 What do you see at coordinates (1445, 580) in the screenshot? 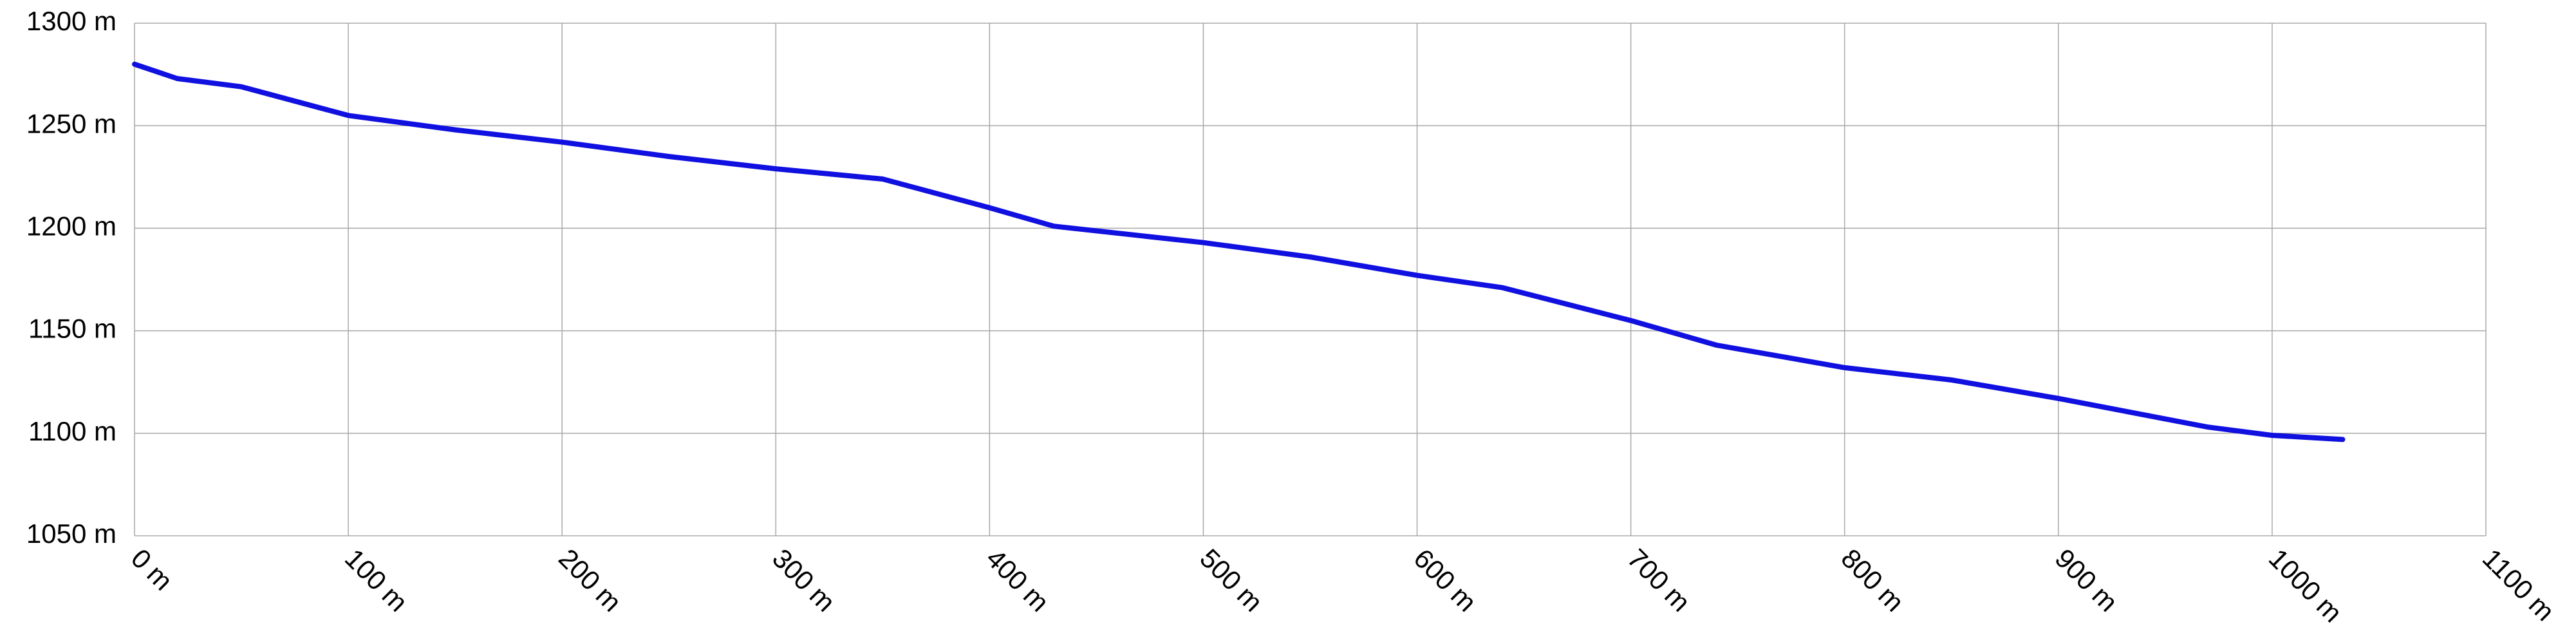
I see `x-tick-label: 600 m` at bounding box center [1445, 580].